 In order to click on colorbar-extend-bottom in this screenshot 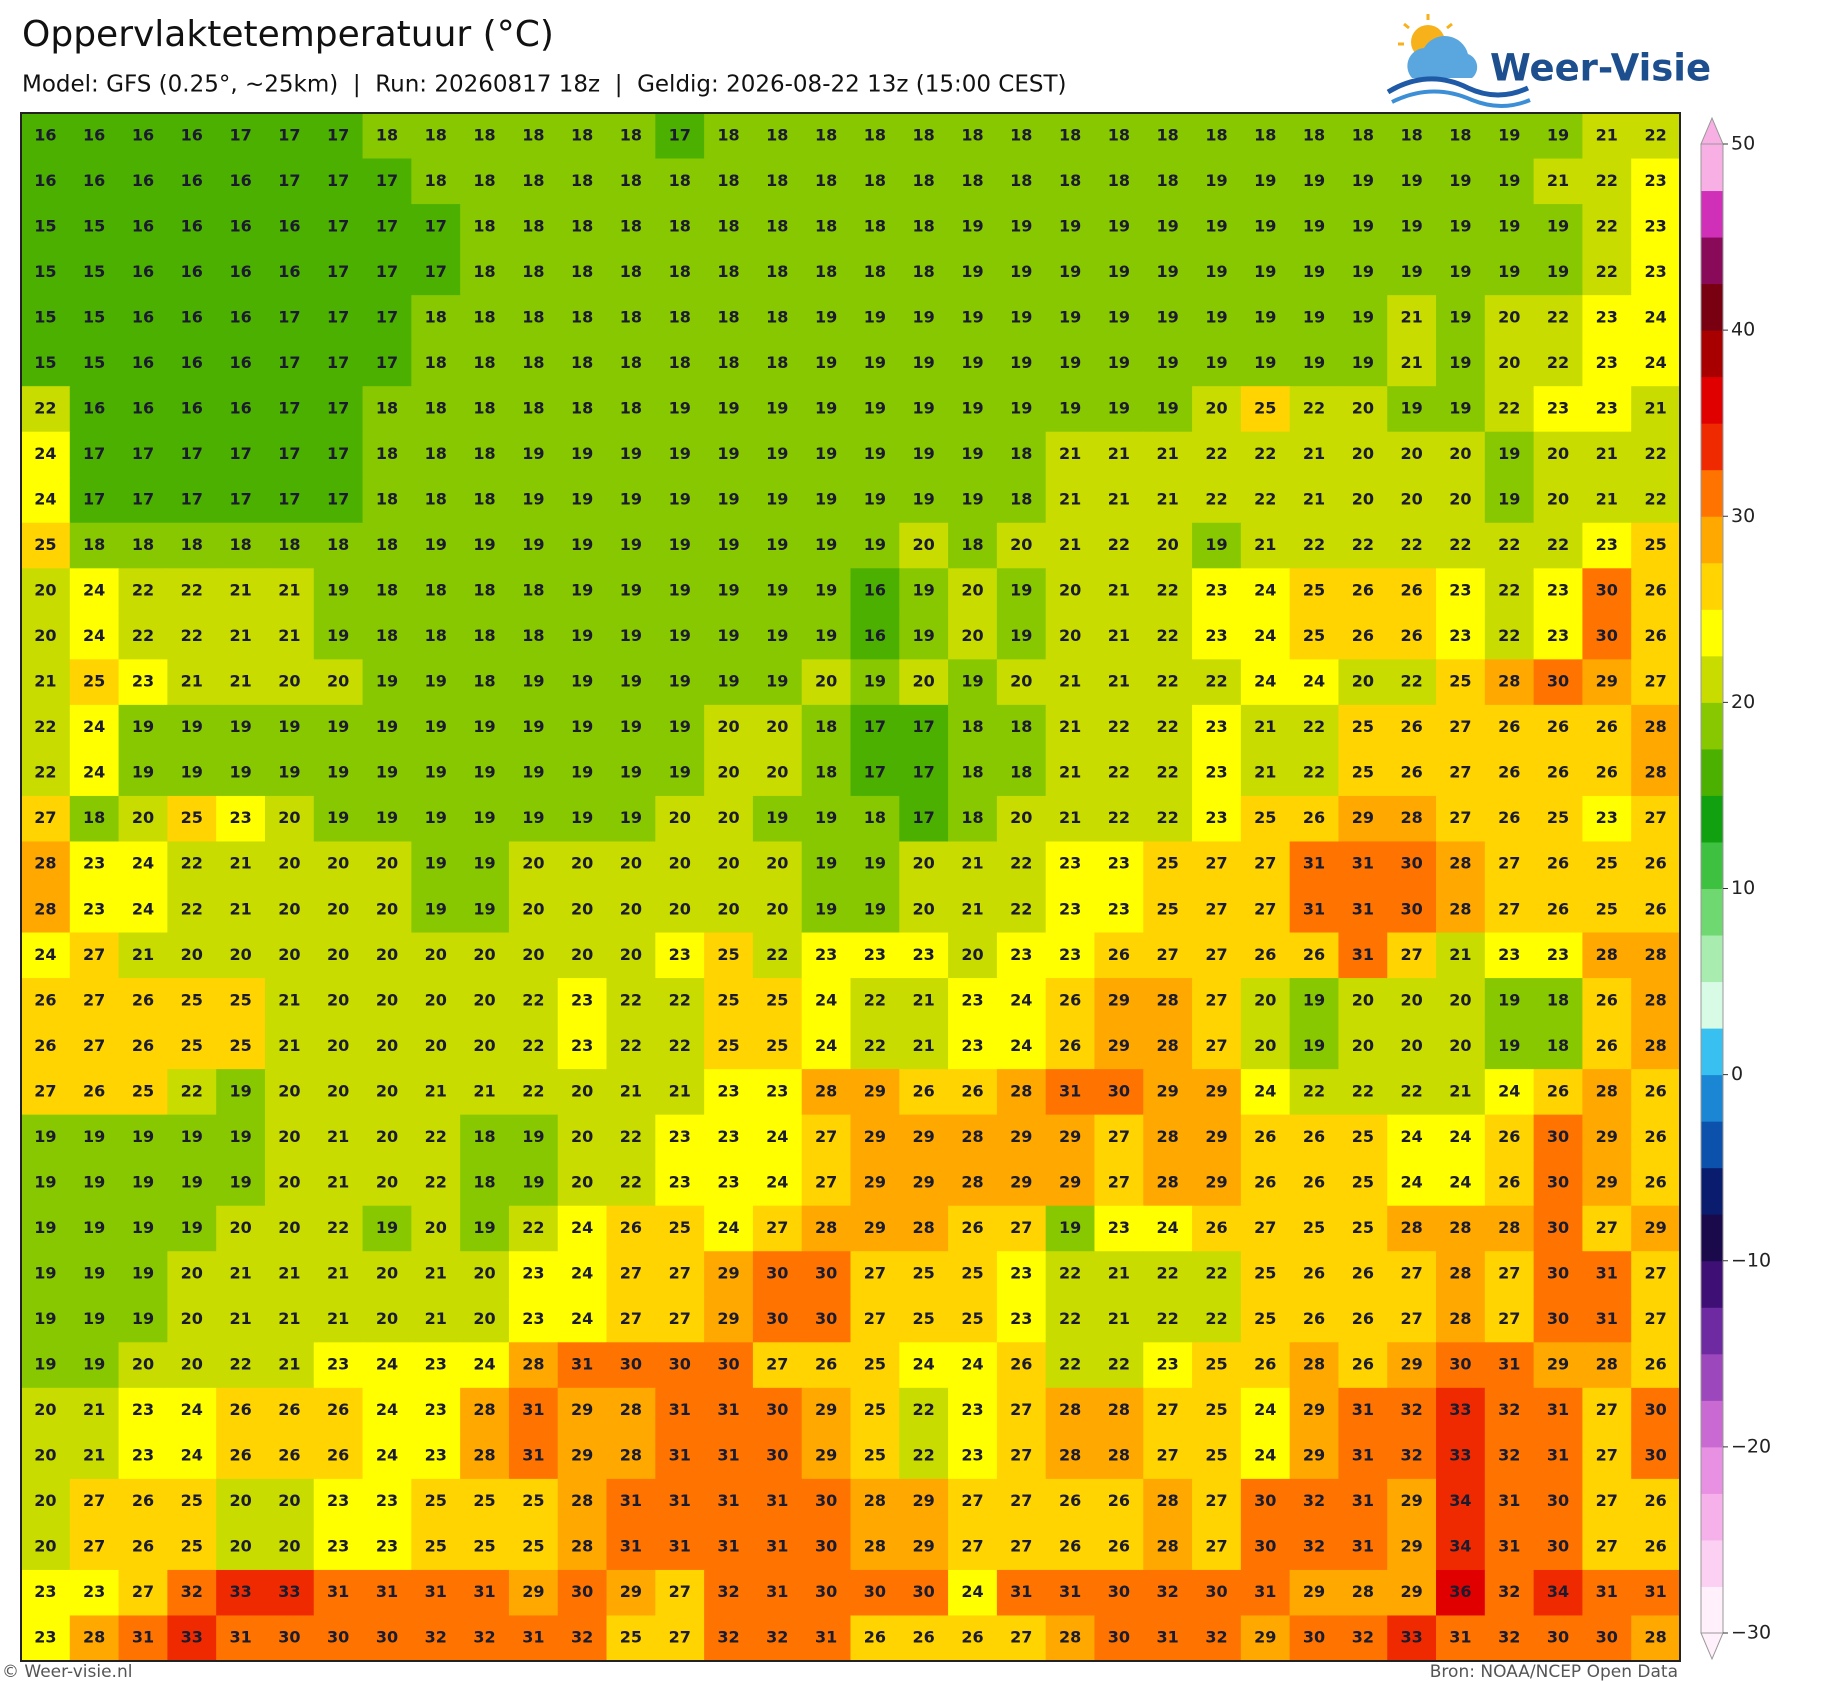, I will do `click(1712, 1646)`.